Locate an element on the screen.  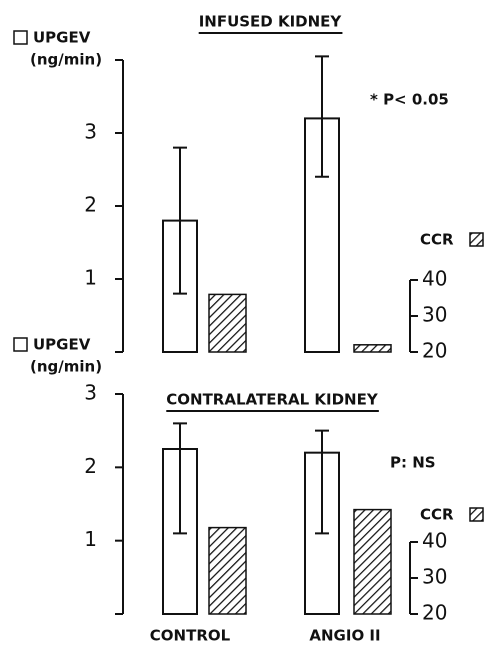
panel-title: INFUSED KIDNEY is located at coordinates (271, 22).